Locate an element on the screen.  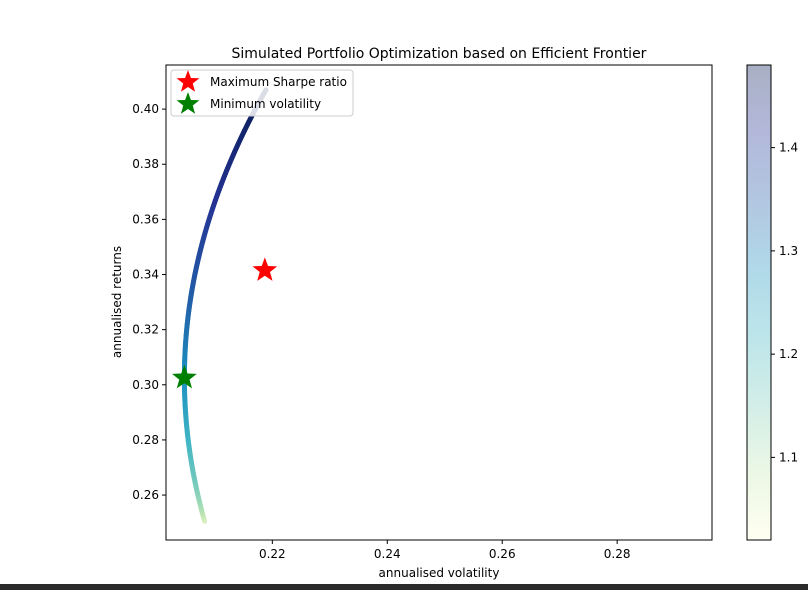
legend: Maximum Sharpe ratio Minimum volatility is located at coordinates (262, 93).